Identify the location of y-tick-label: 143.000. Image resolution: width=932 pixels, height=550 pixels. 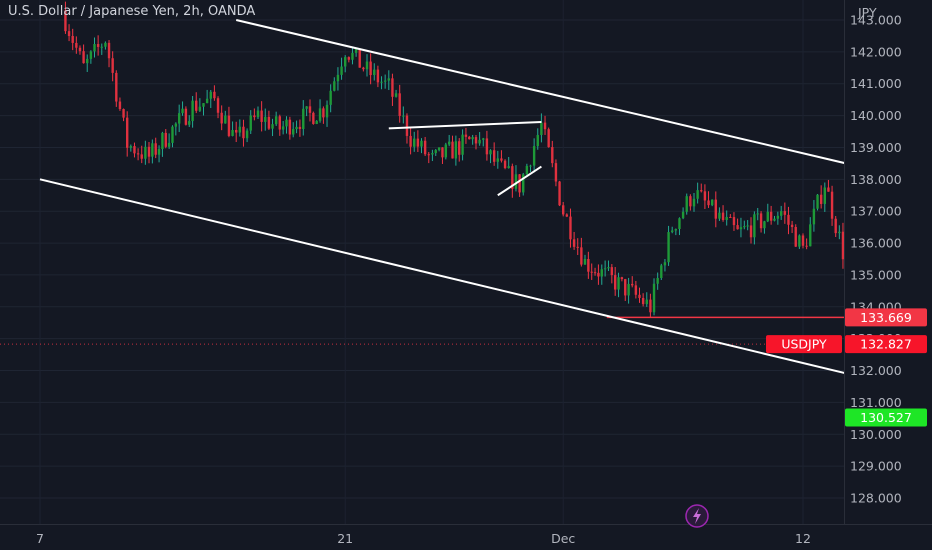
(876, 20).